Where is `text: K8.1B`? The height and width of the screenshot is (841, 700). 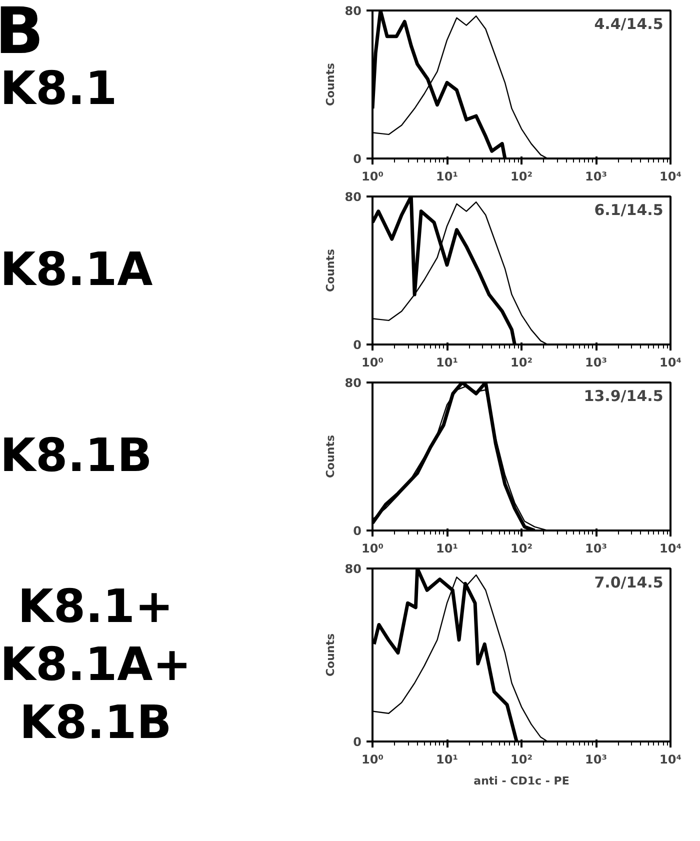
text: K8.1B is located at coordinates (76, 455).